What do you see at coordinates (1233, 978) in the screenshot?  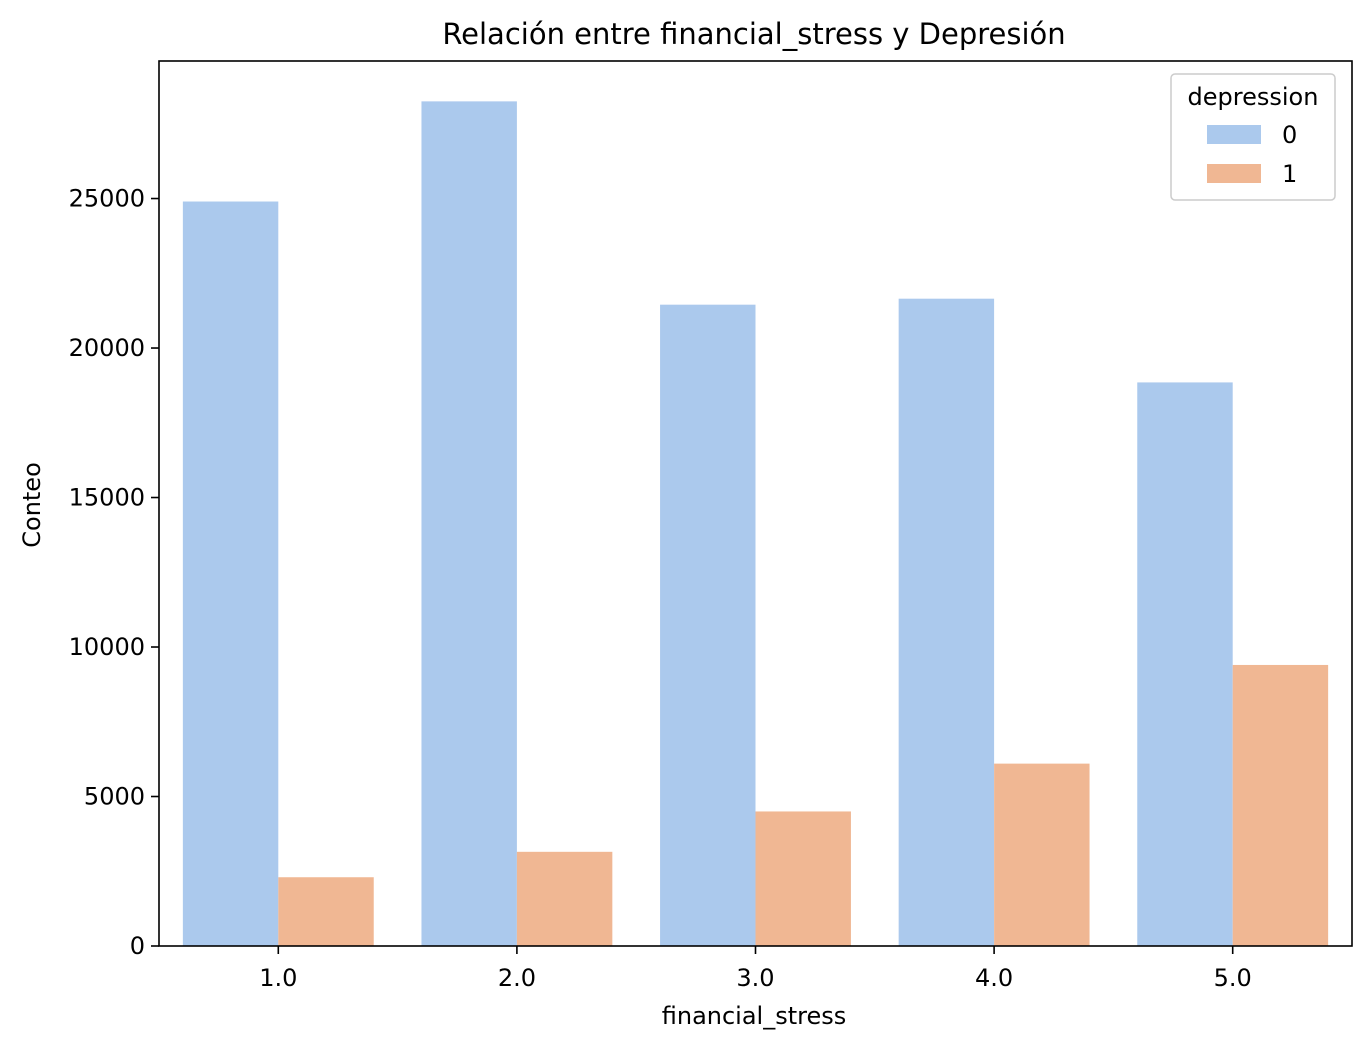 I see `x-tick-label: 5.0` at bounding box center [1233, 978].